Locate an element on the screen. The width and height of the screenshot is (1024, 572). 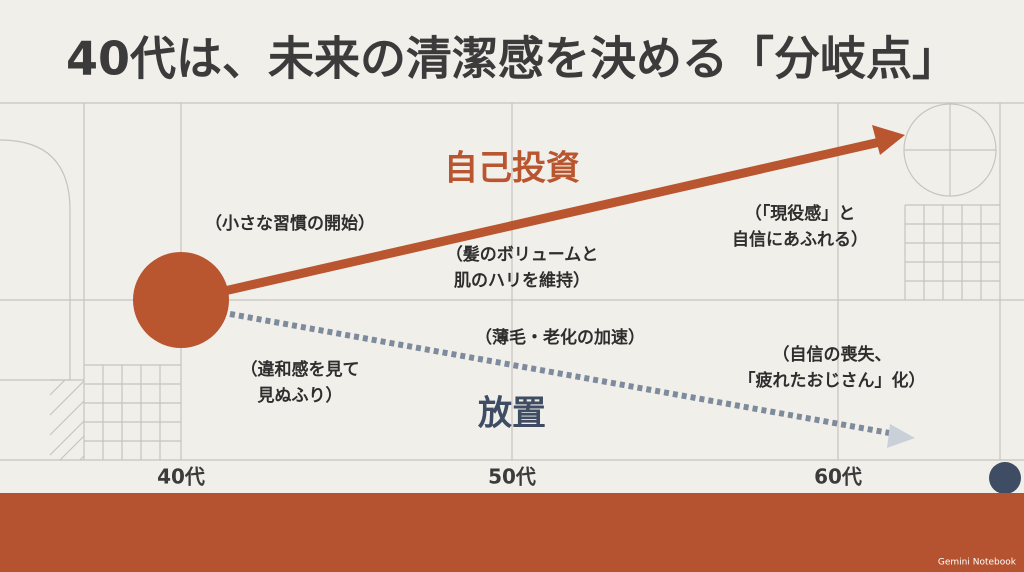
annotation: 「疲れたおじさん」化） is located at coordinates (832, 380).